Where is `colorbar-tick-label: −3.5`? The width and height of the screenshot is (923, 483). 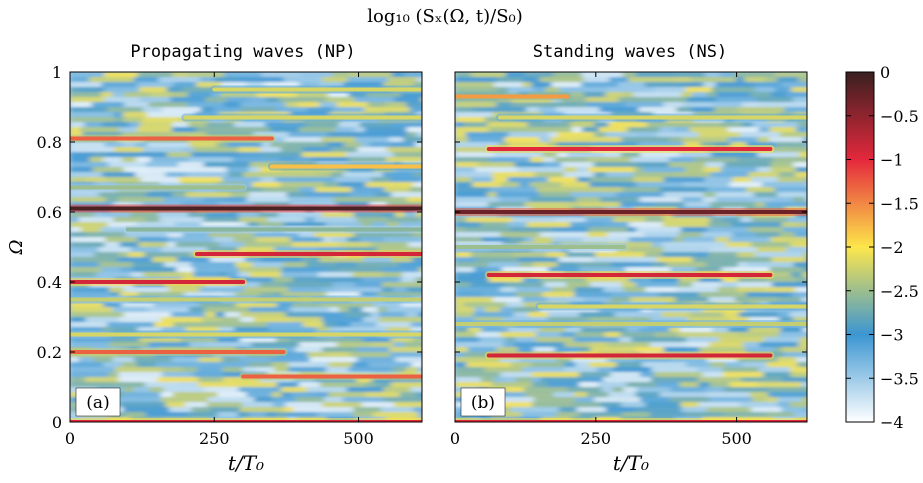 colorbar-tick-label: −3.5 is located at coordinates (899, 378).